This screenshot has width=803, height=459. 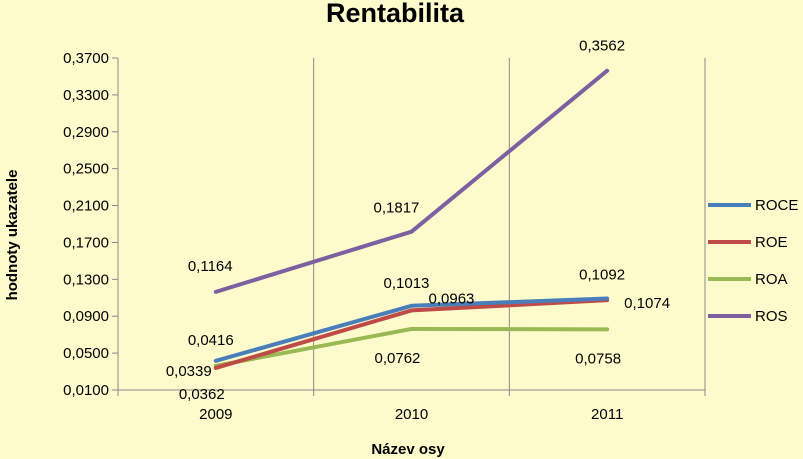 I want to click on y-tick-label: 0,2500, so click(x=86, y=169).